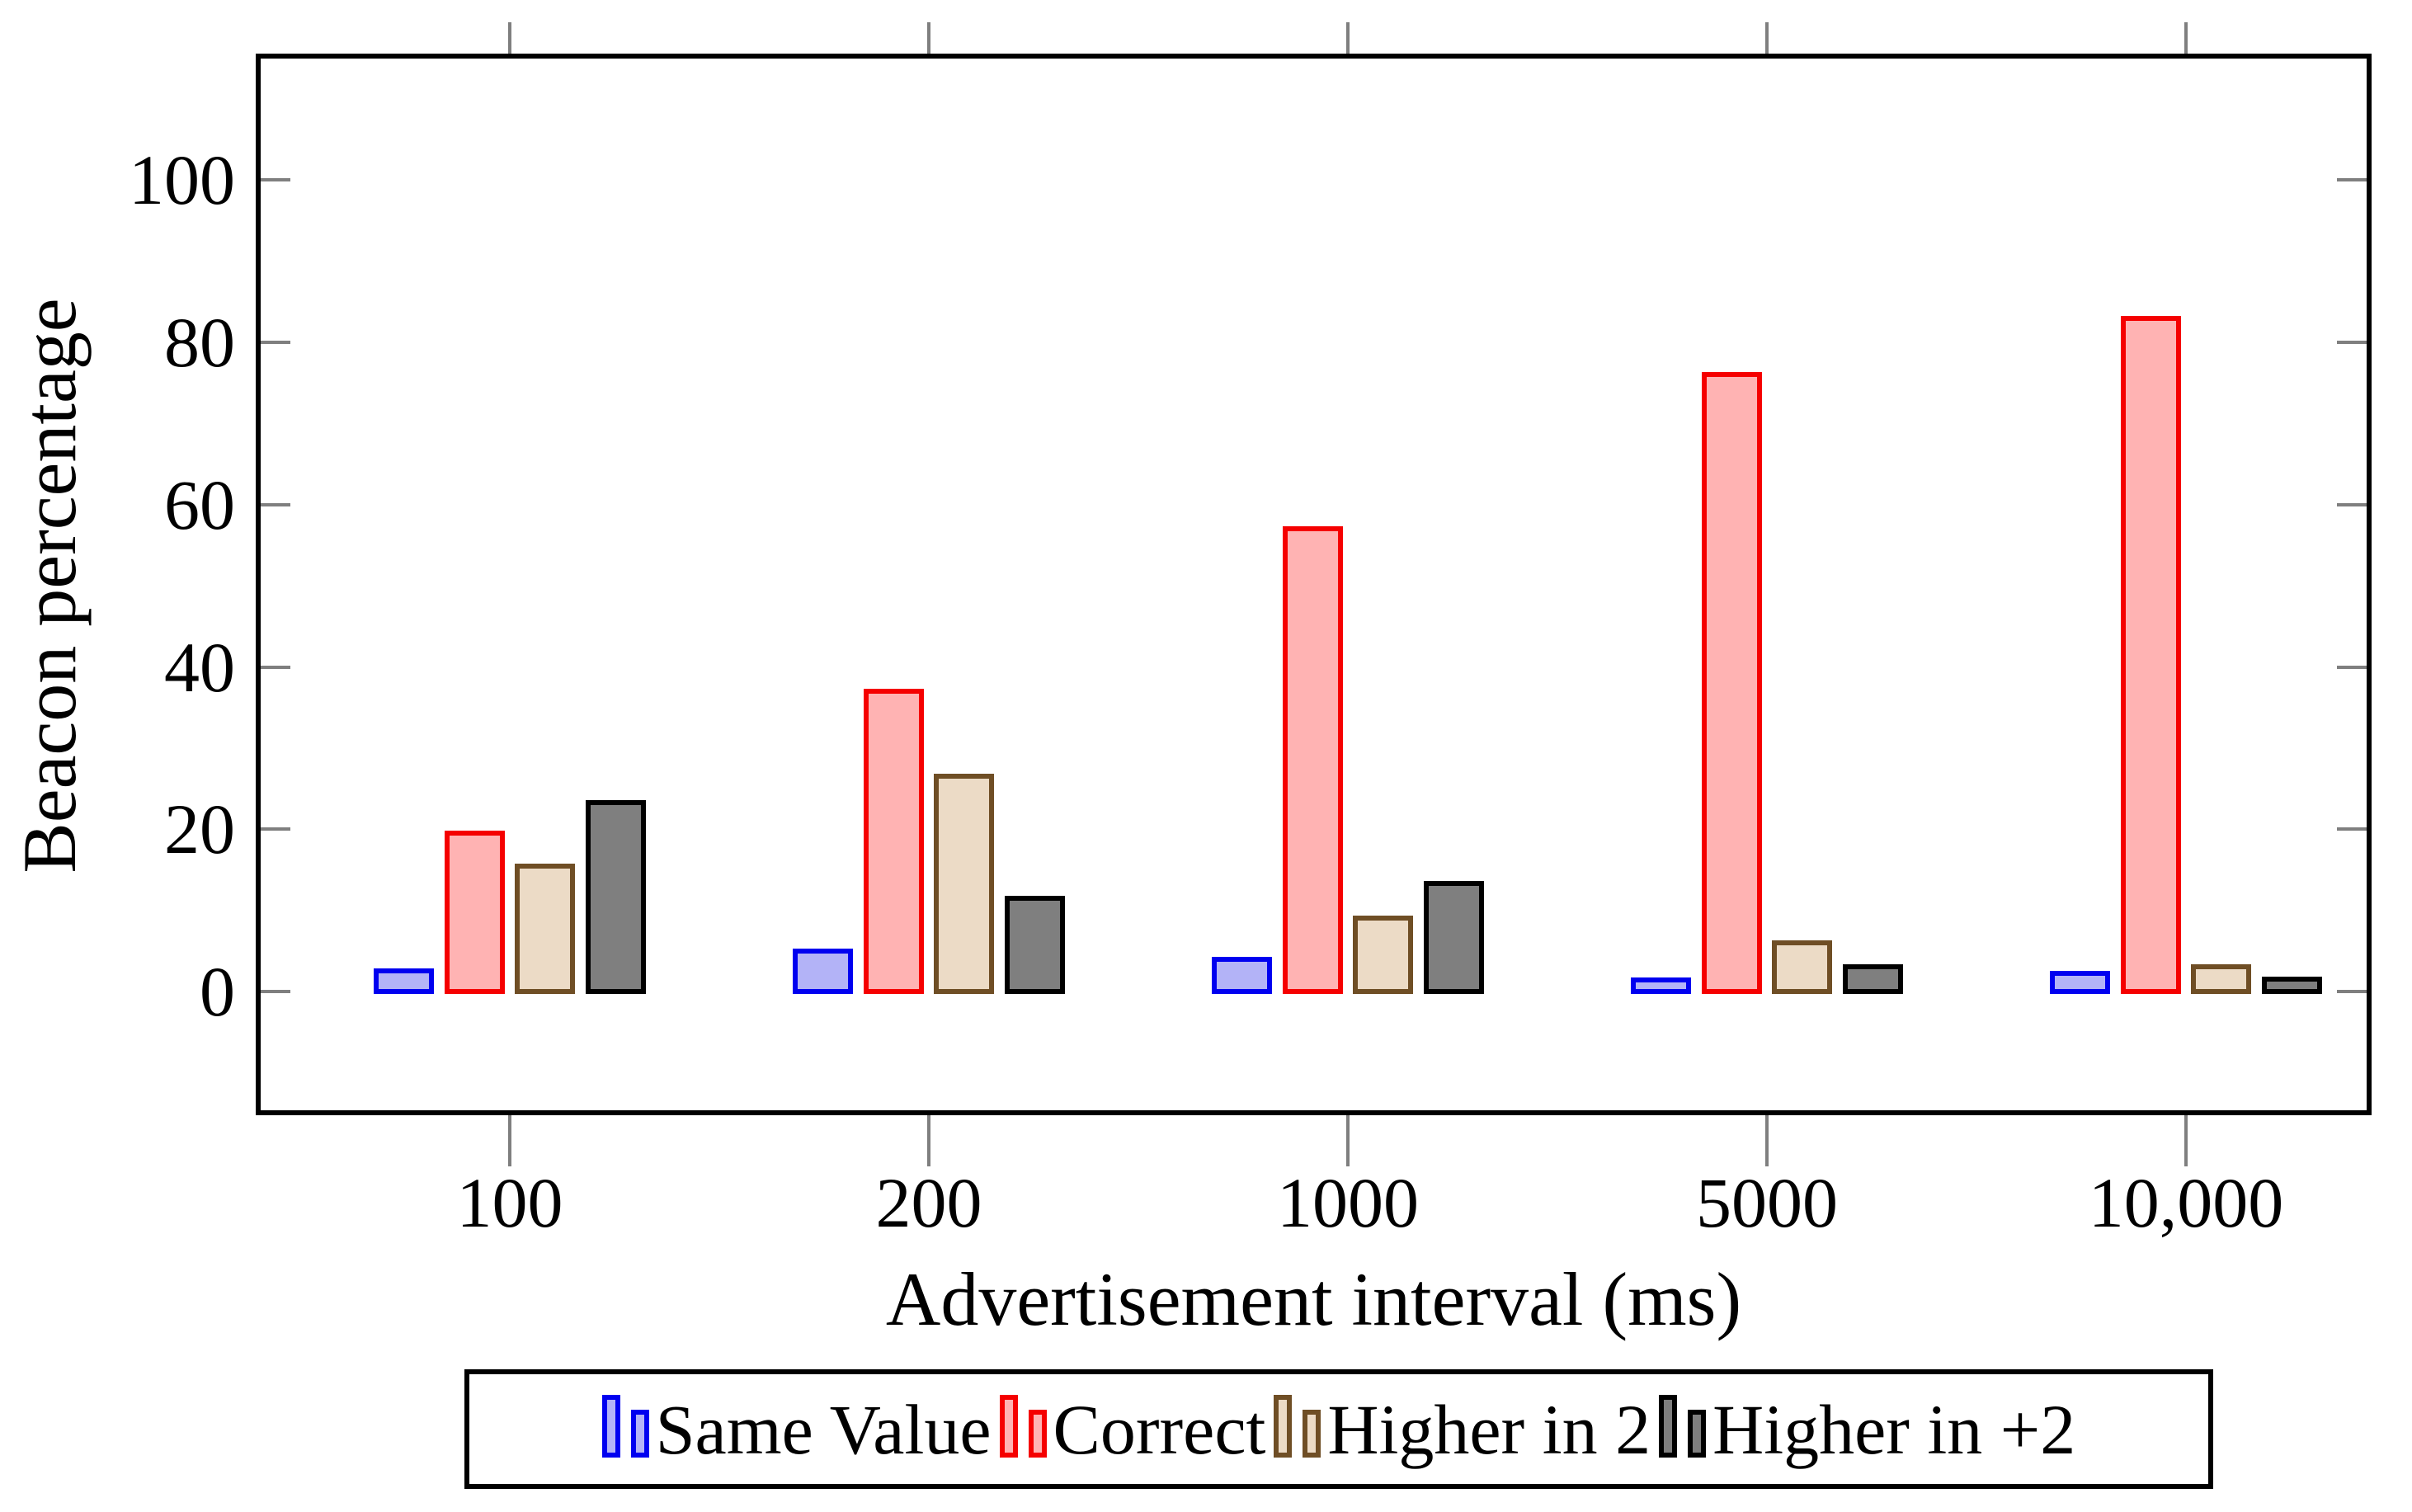 The height and width of the screenshot is (1512, 2412). I want to click on bar-same-value-10,000, so click(2080, 982).